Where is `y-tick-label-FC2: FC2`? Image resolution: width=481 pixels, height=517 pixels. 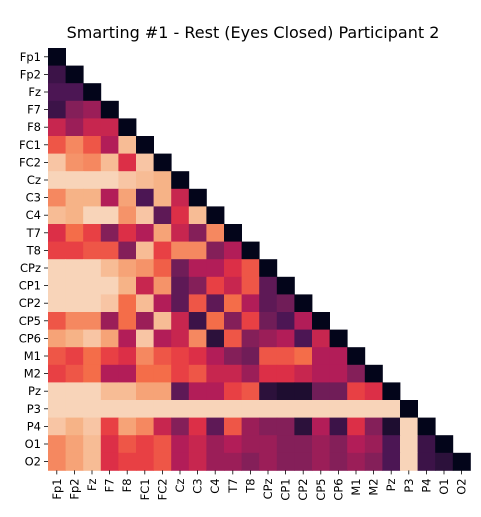 y-tick-label-FC2: FC2 is located at coordinates (30, 162).